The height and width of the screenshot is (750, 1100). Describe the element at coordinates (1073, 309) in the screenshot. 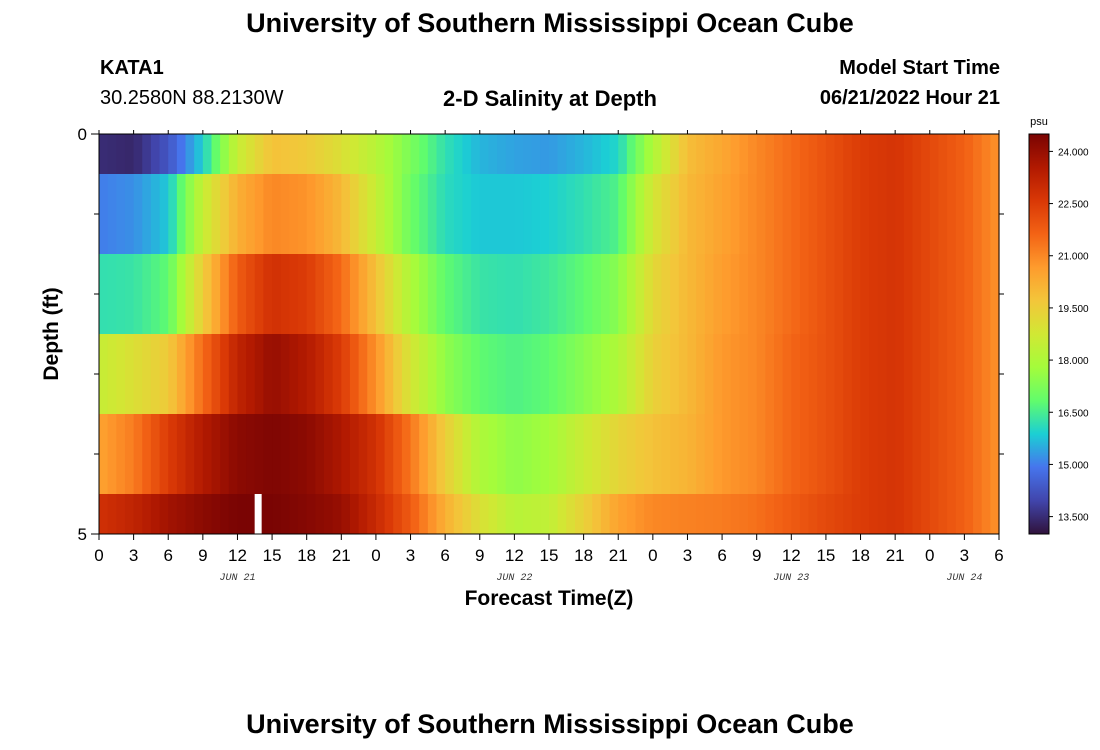

I see `colorbar-tick-label: 19.500` at that location.